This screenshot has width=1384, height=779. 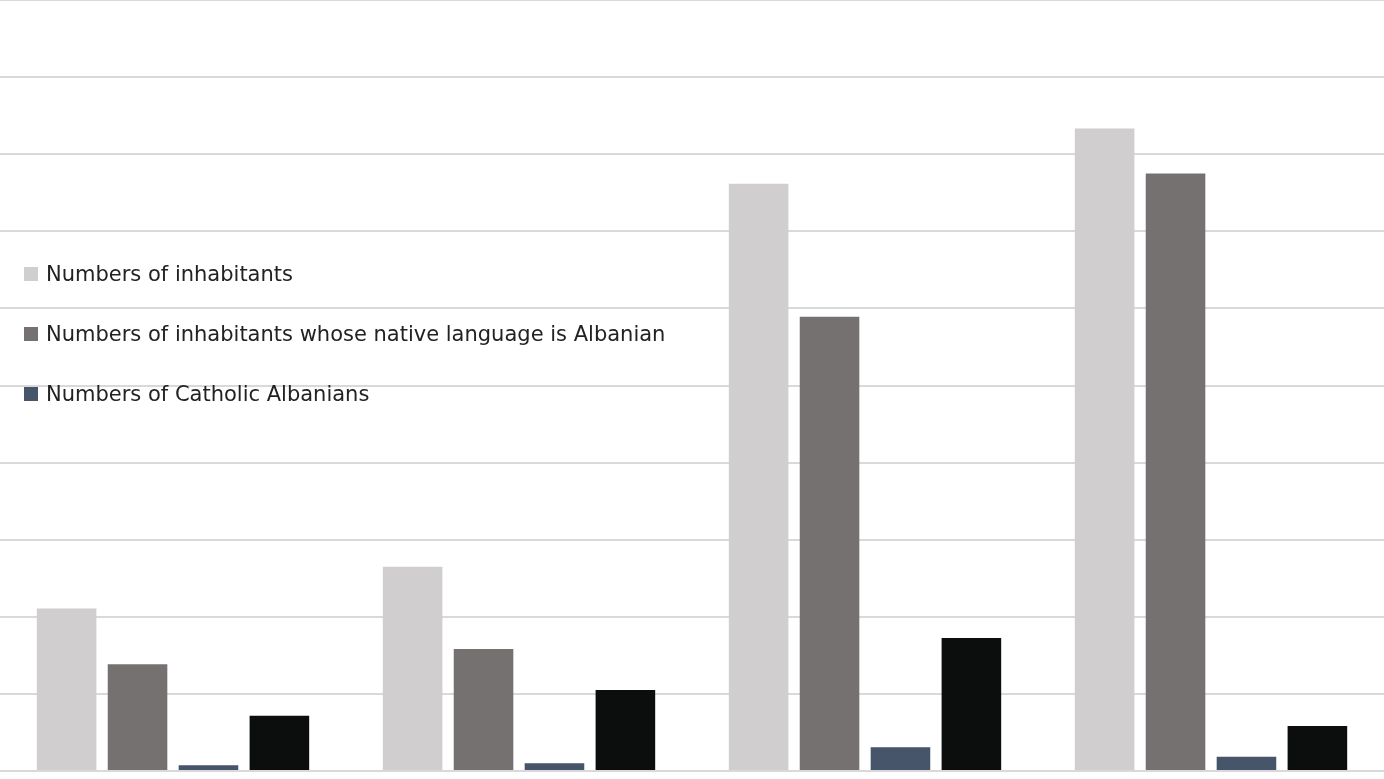 I want to click on legend-label: Numbers of inhabitants, so click(x=169, y=274).